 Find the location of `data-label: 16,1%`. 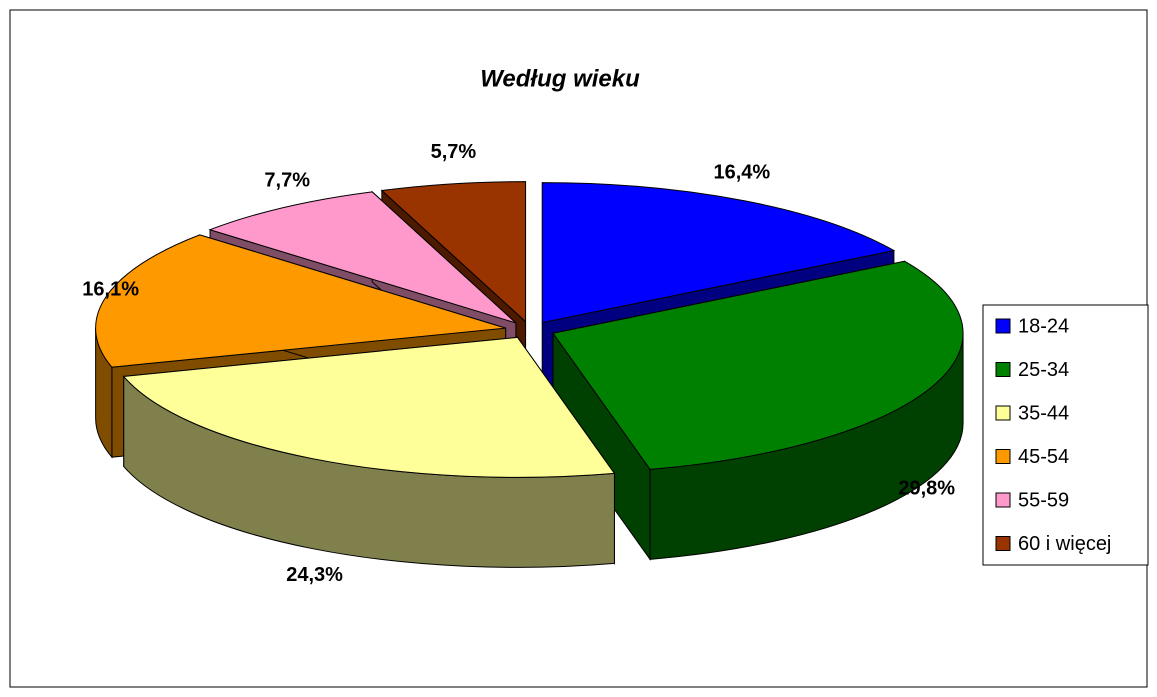

data-label: 16,1% is located at coordinates (110, 289).